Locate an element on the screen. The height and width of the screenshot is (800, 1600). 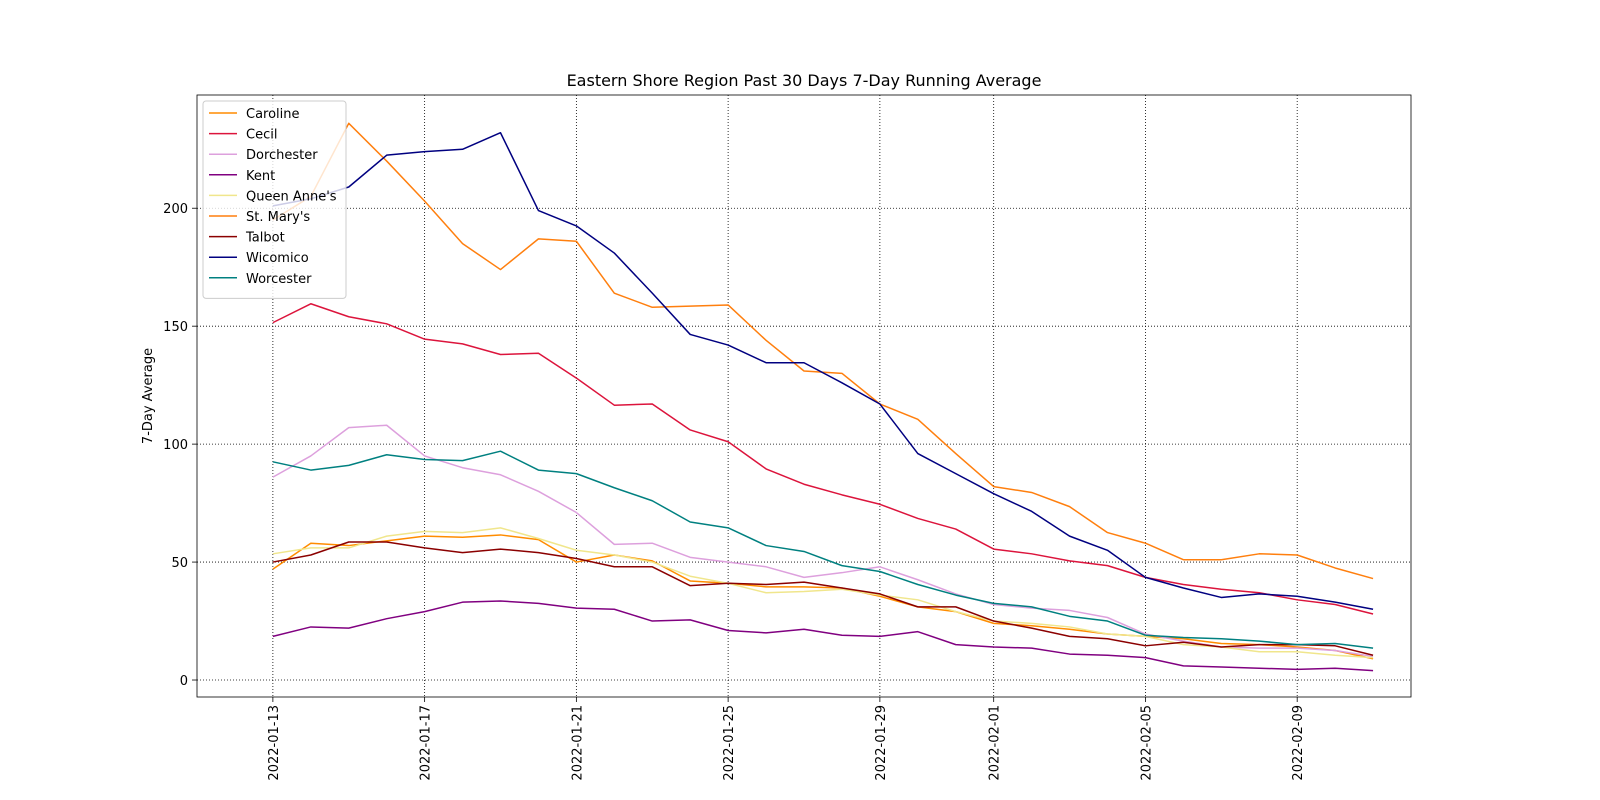
legend-label: Wicomico is located at coordinates (277, 258).